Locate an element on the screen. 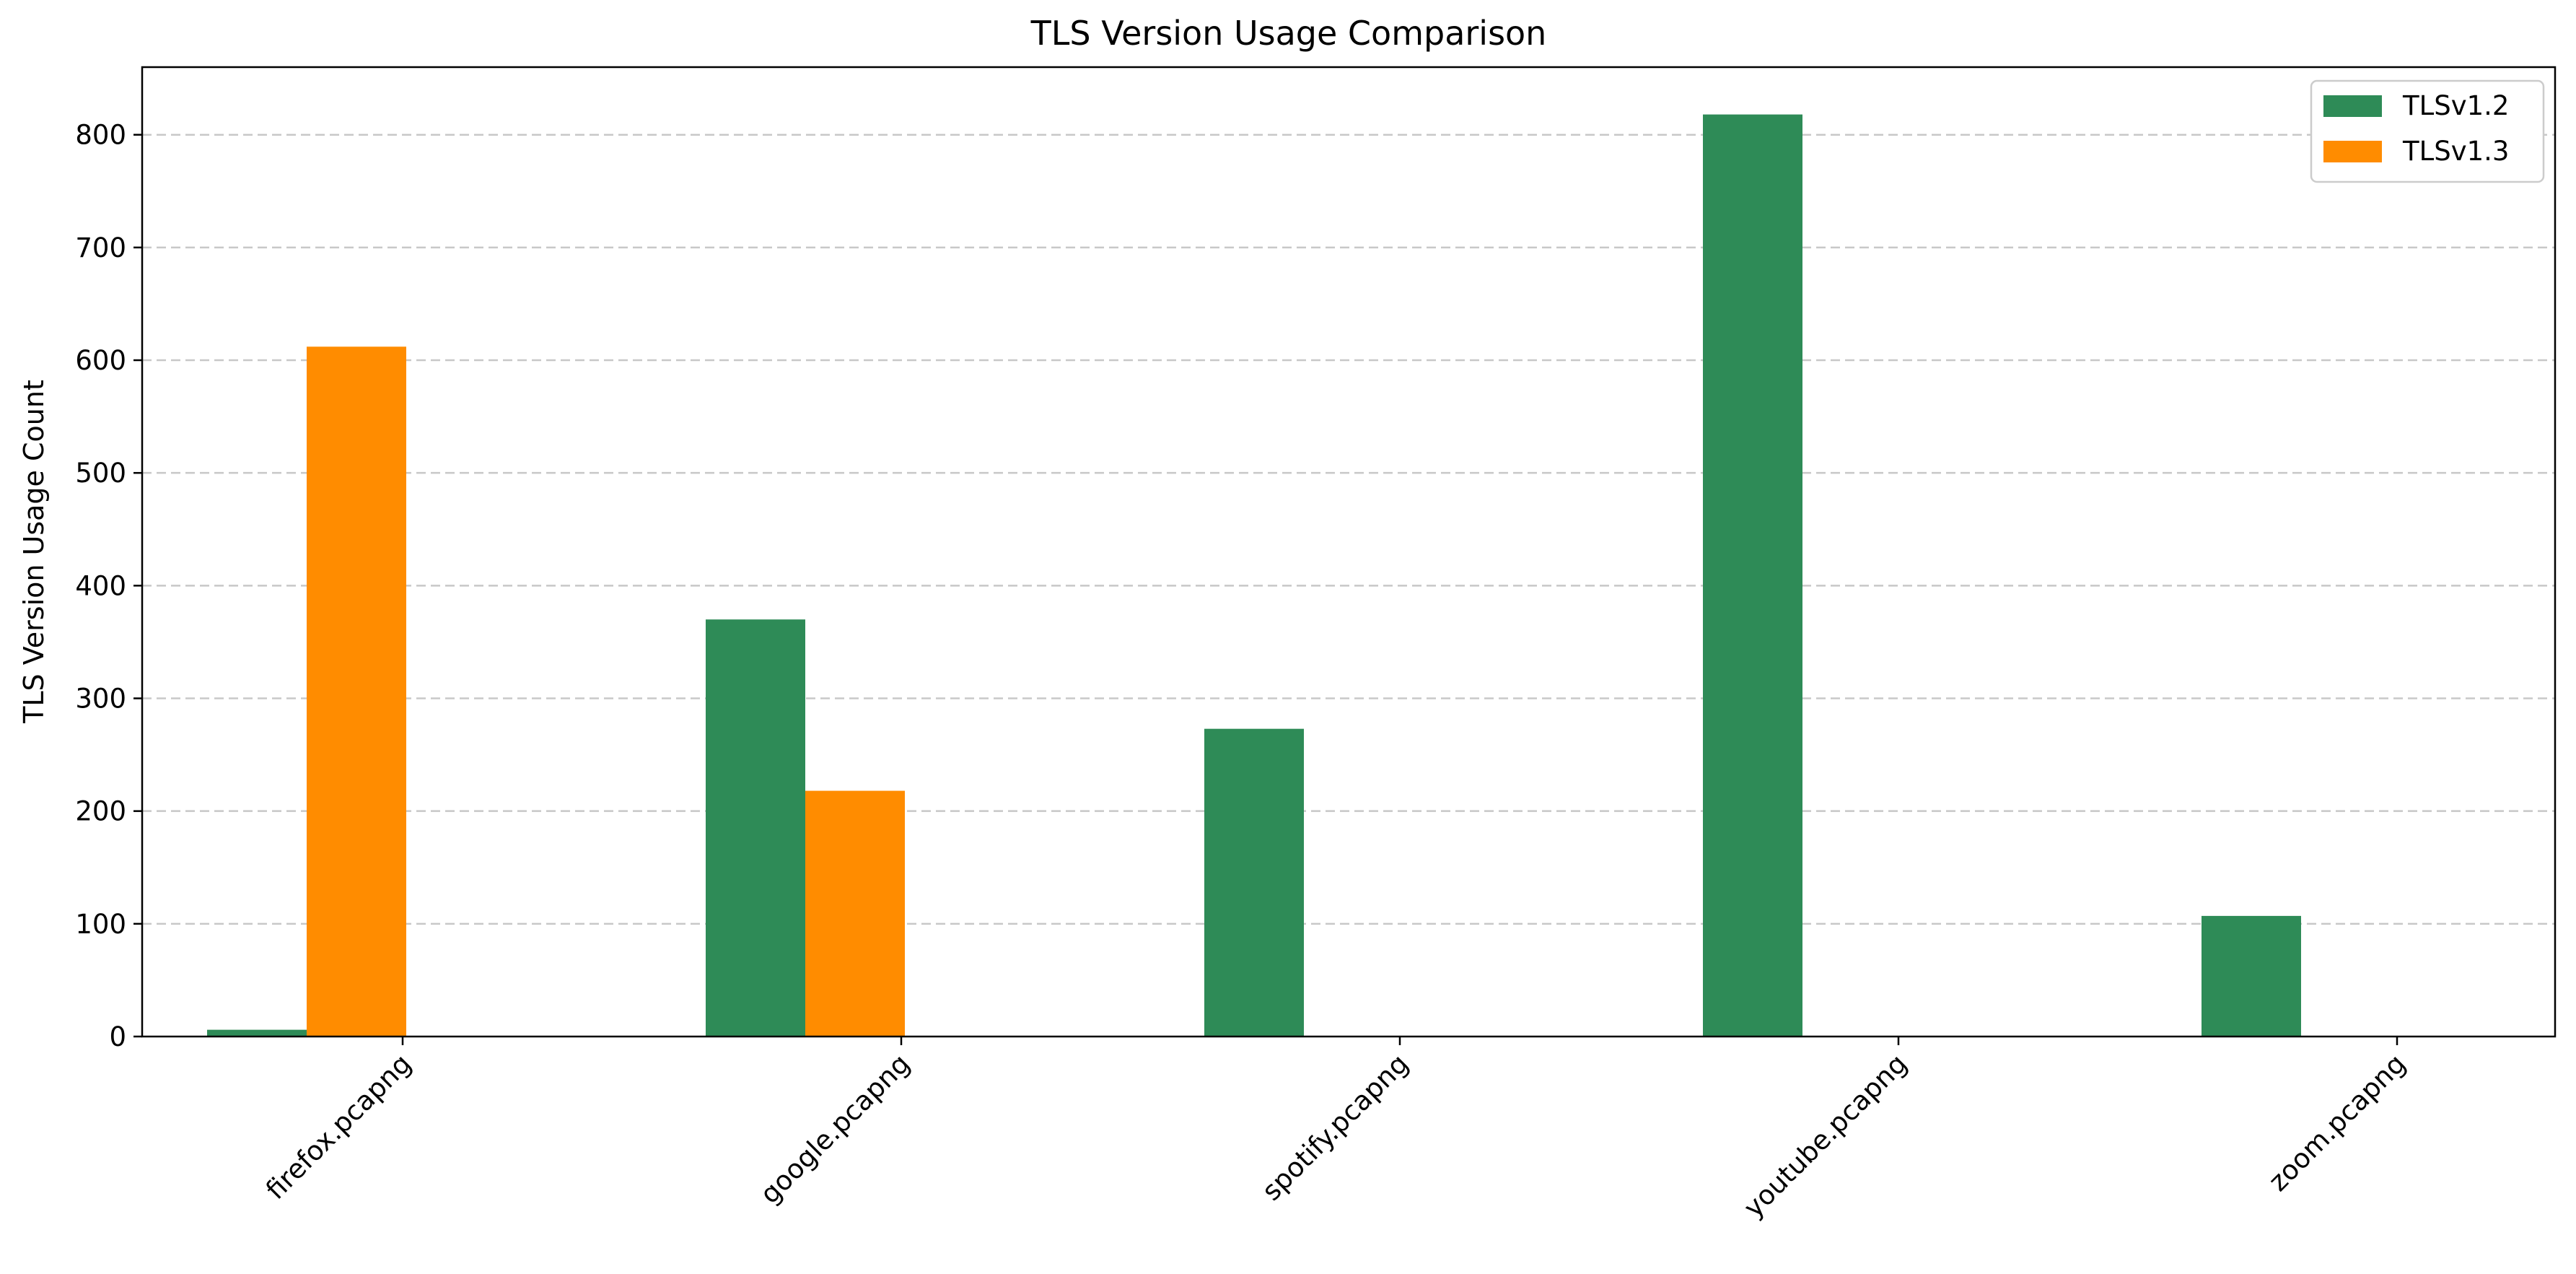 The width and height of the screenshot is (2576, 1274). y-tick-label: 100 is located at coordinates (101, 924).